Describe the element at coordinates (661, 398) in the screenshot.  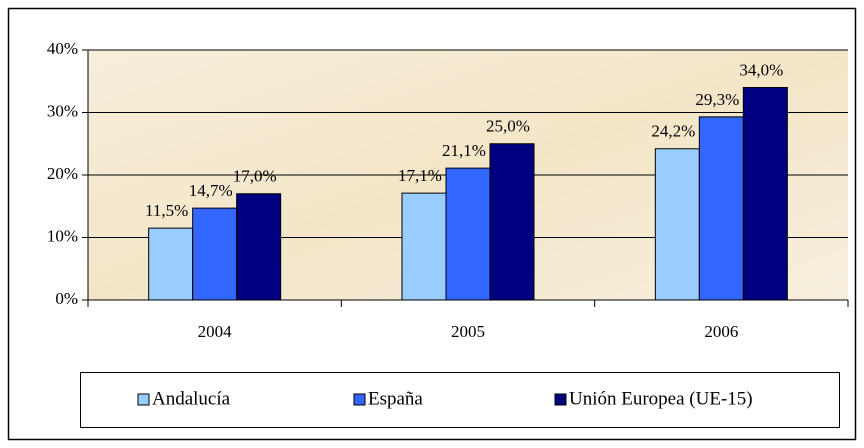
I see `legend-label: Unión Europea (UE-15)` at that location.